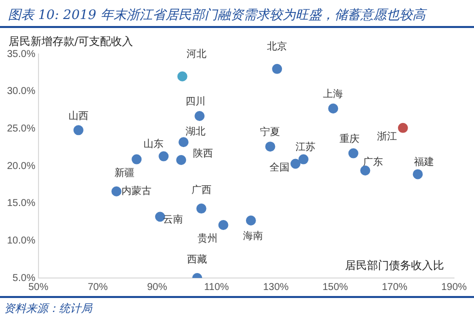  Describe the element at coordinates (21, 166) in the screenshot. I see `y-tick-label: 20.0%` at that location.